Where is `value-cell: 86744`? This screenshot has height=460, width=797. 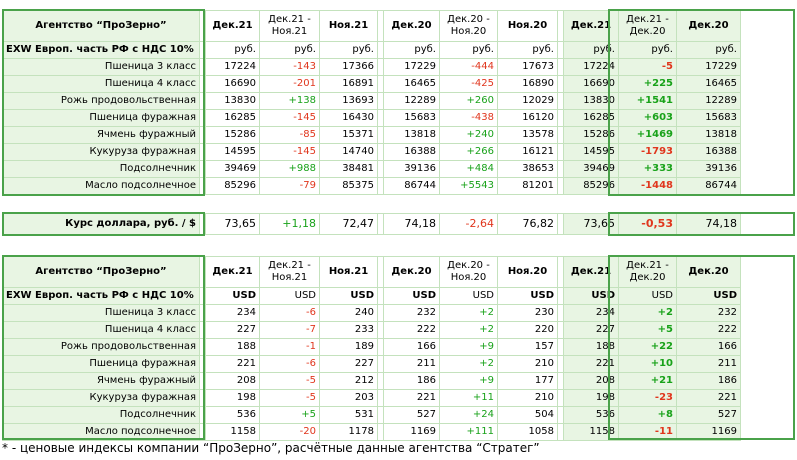
value-cell: 86744 is located at coordinates (708, 186).